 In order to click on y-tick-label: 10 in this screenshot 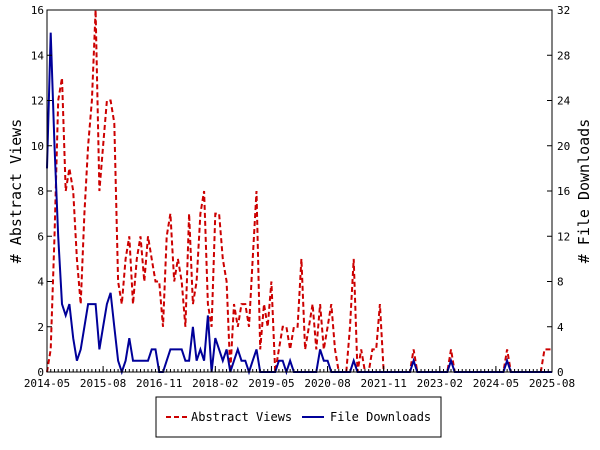, I will do `click(37, 146)`.